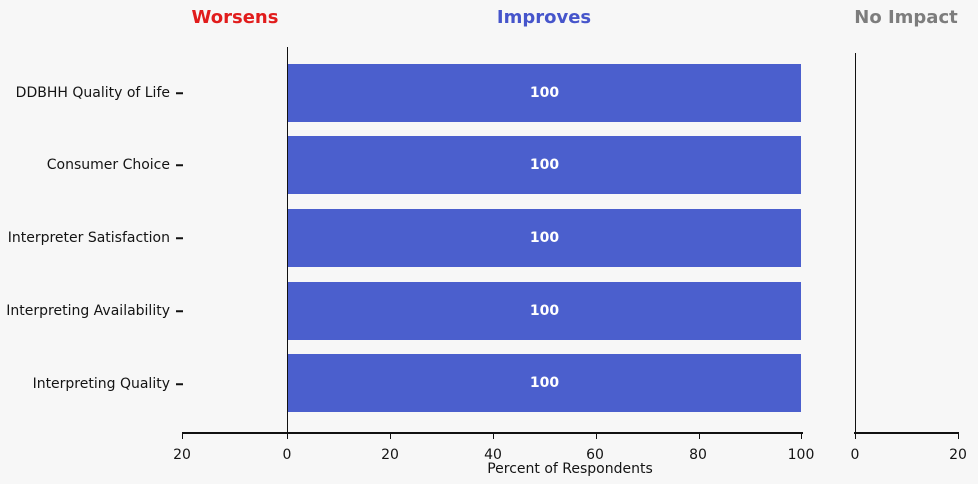 The image size is (978, 484). I want to click on x-tick-label: 100, so click(801, 455).